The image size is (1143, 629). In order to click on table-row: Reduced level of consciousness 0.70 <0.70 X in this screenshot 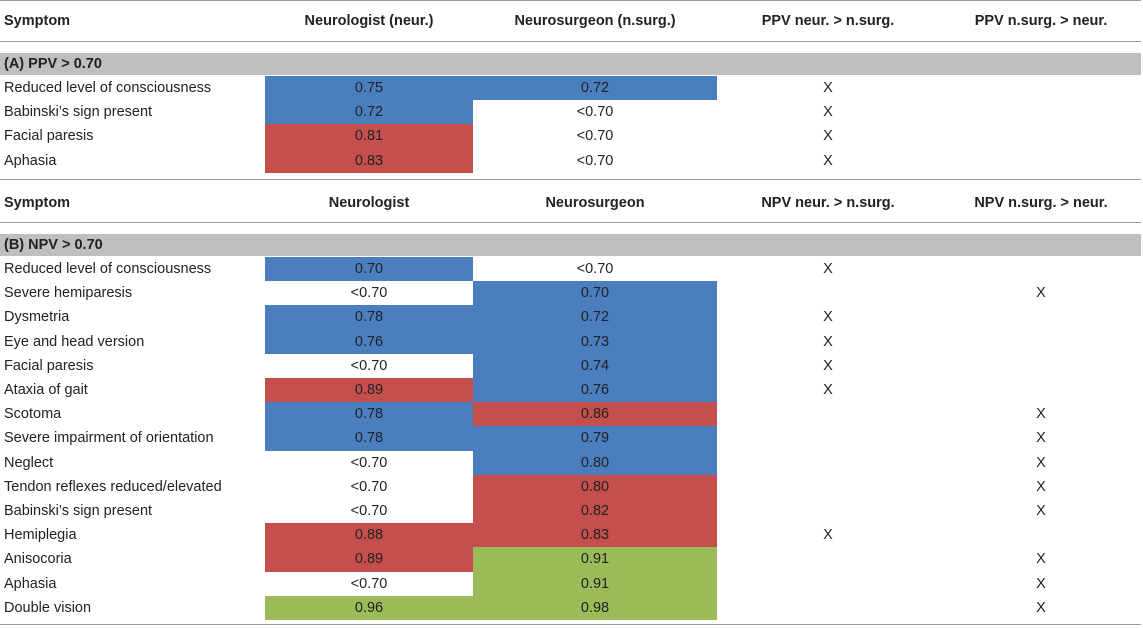, I will do `click(571, 269)`.